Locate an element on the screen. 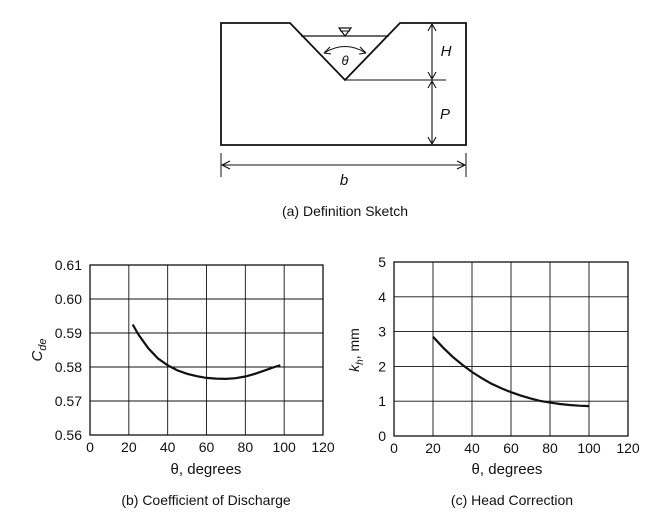 Image resolution: width=661 pixels, height=525 pixels. chart-b-x-tick-label: 20 is located at coordinates (129, 447).